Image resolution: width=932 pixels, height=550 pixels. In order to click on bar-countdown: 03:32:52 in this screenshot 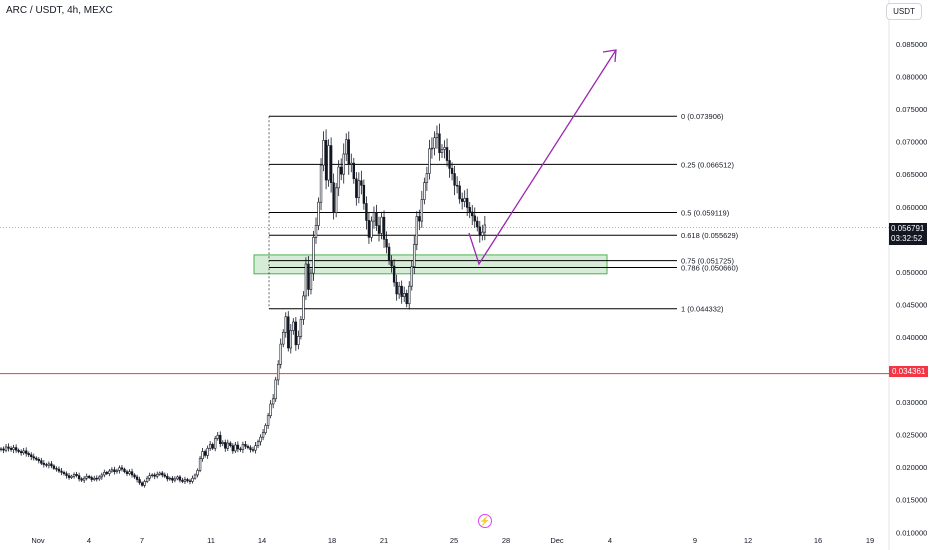, I will do `click(907, 238)`.